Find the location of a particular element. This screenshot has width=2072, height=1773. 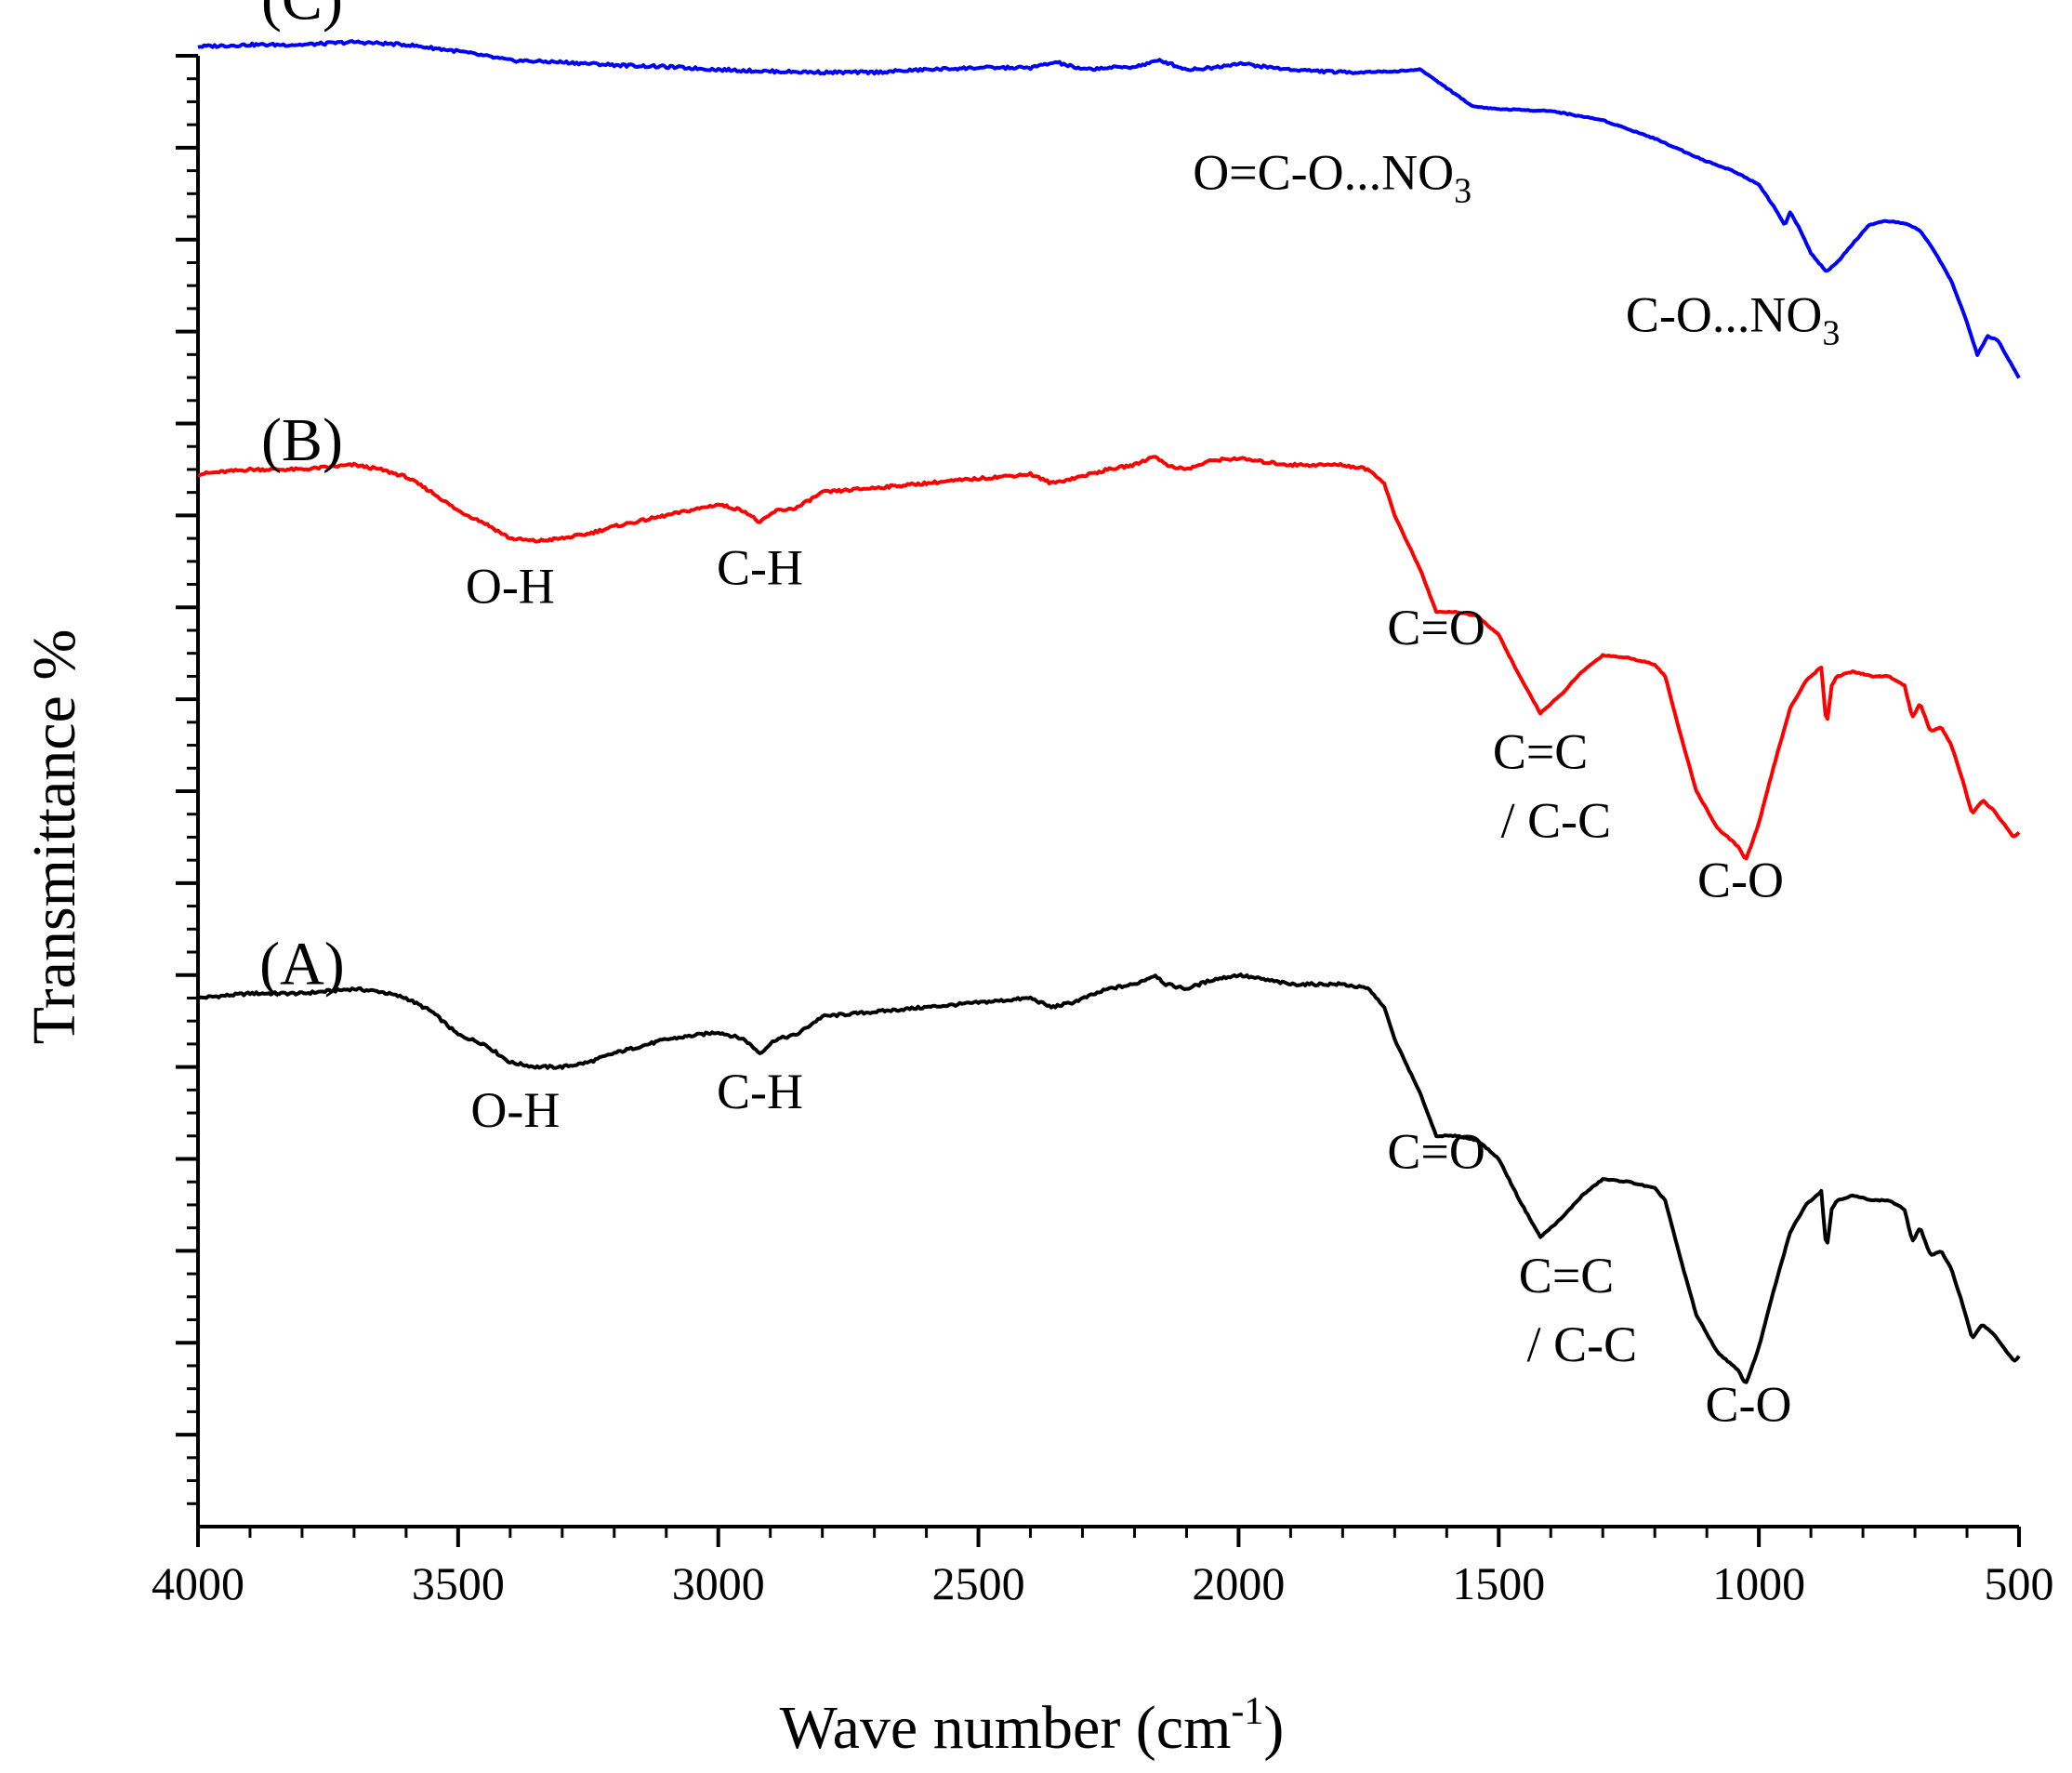

x-axis-title-main: Wave number (cm is located at coordinates (1006, 1728).